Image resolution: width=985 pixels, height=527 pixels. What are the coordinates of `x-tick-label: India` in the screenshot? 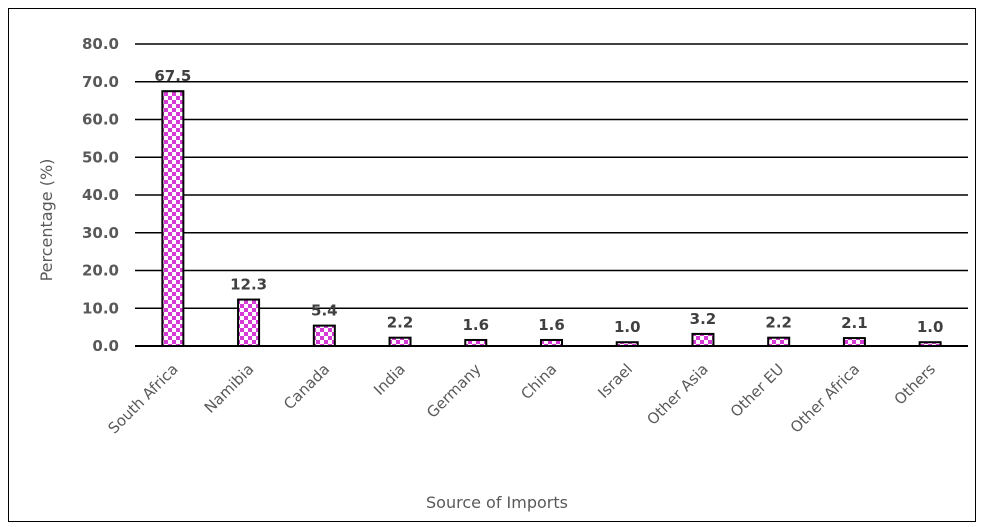 It's located at (389, 379).